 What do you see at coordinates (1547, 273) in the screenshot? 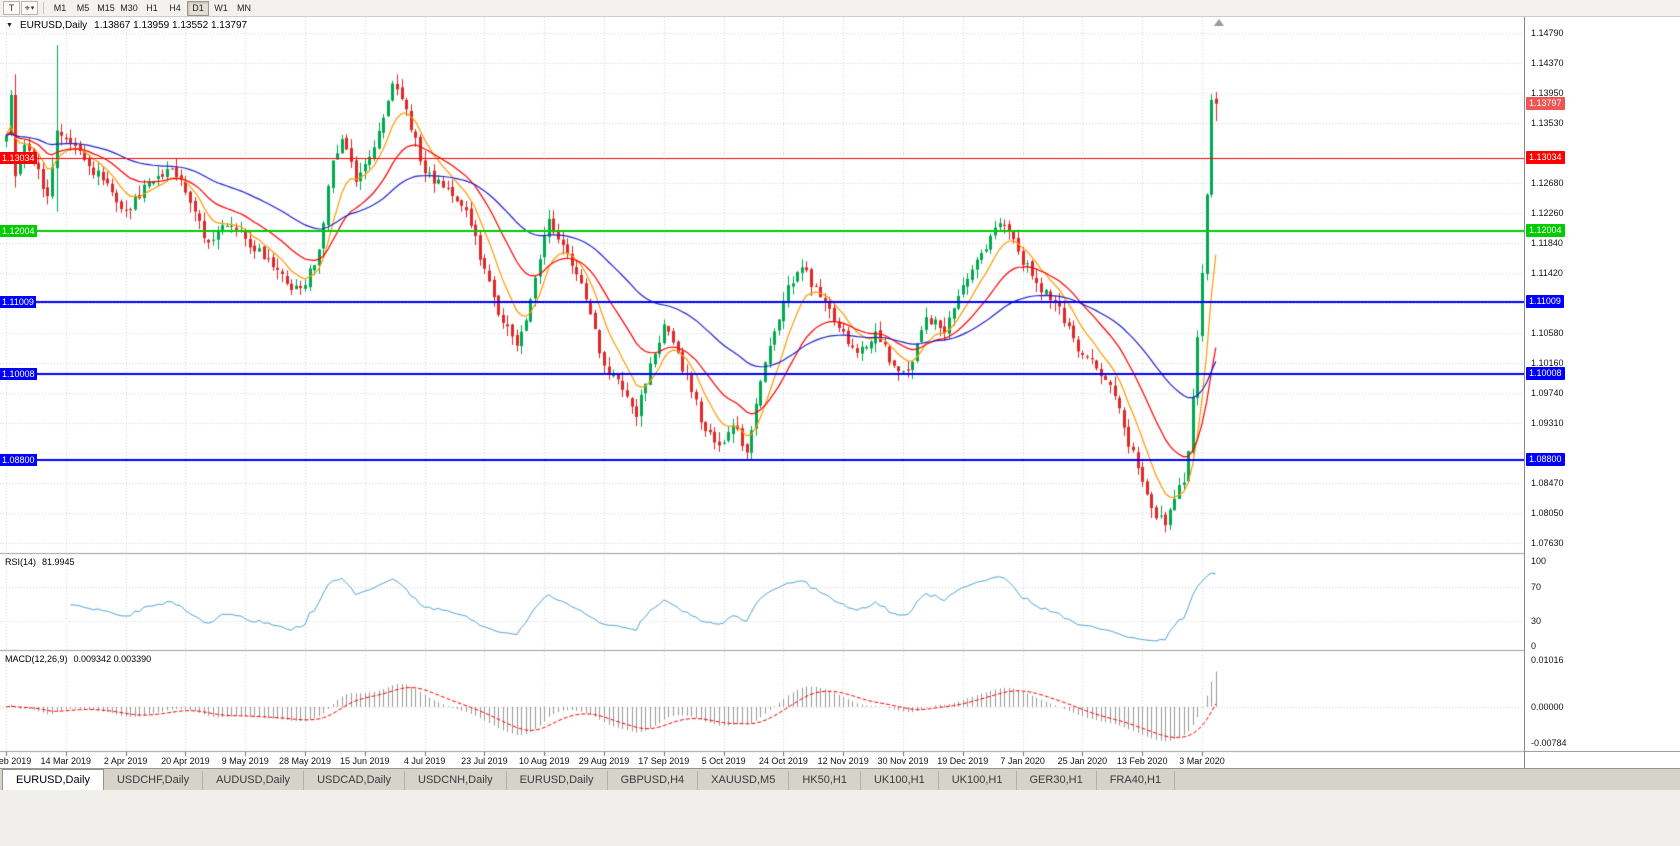
I see `price-axis-label: 1.11420` at bounding box center [1547, 273].